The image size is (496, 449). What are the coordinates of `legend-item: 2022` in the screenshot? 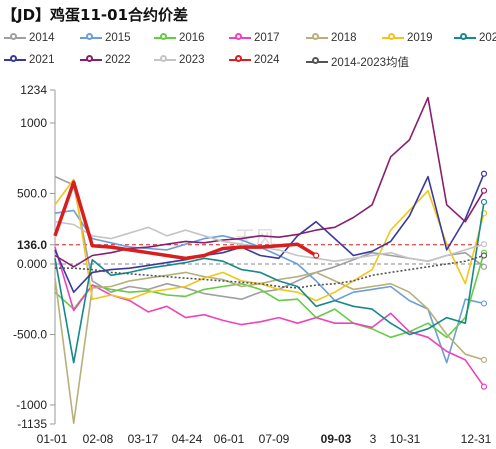 It's located at (105, 60).